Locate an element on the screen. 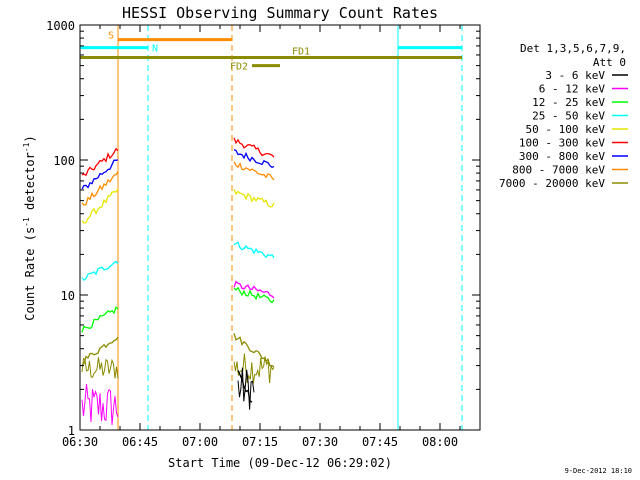  x-tick-label: 06:45 is located at coordinates (140, 442).